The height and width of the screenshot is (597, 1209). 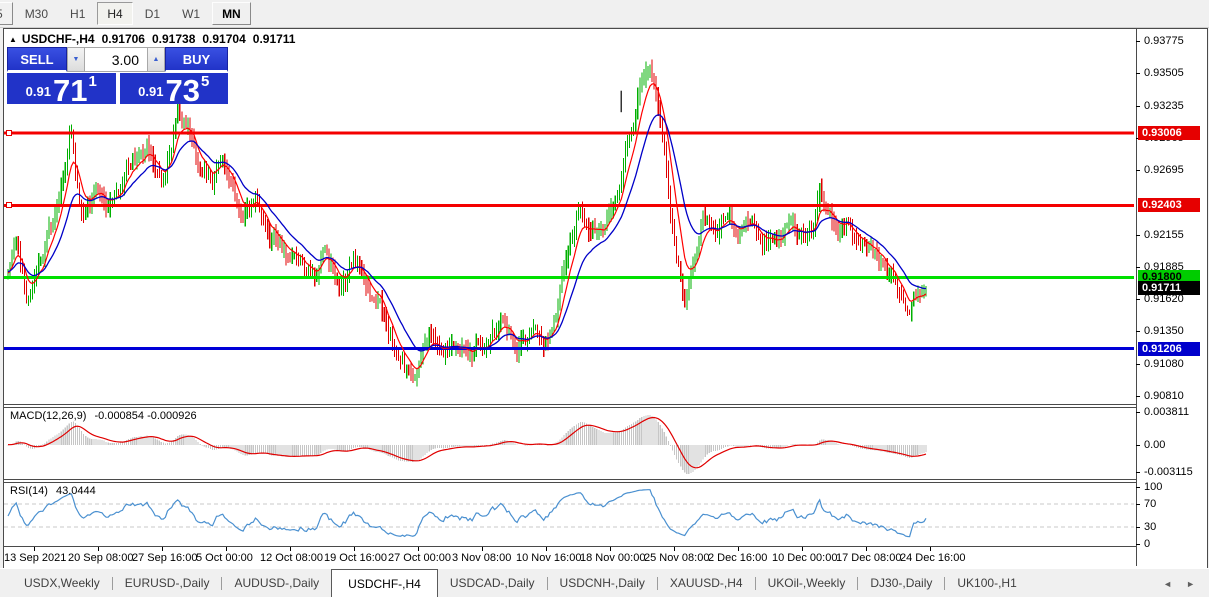 I want to click on one-click-trading-panel: SELL ▼ 3.00 ▲ BUY 0.91 71 1, so click(x=117, y=77).